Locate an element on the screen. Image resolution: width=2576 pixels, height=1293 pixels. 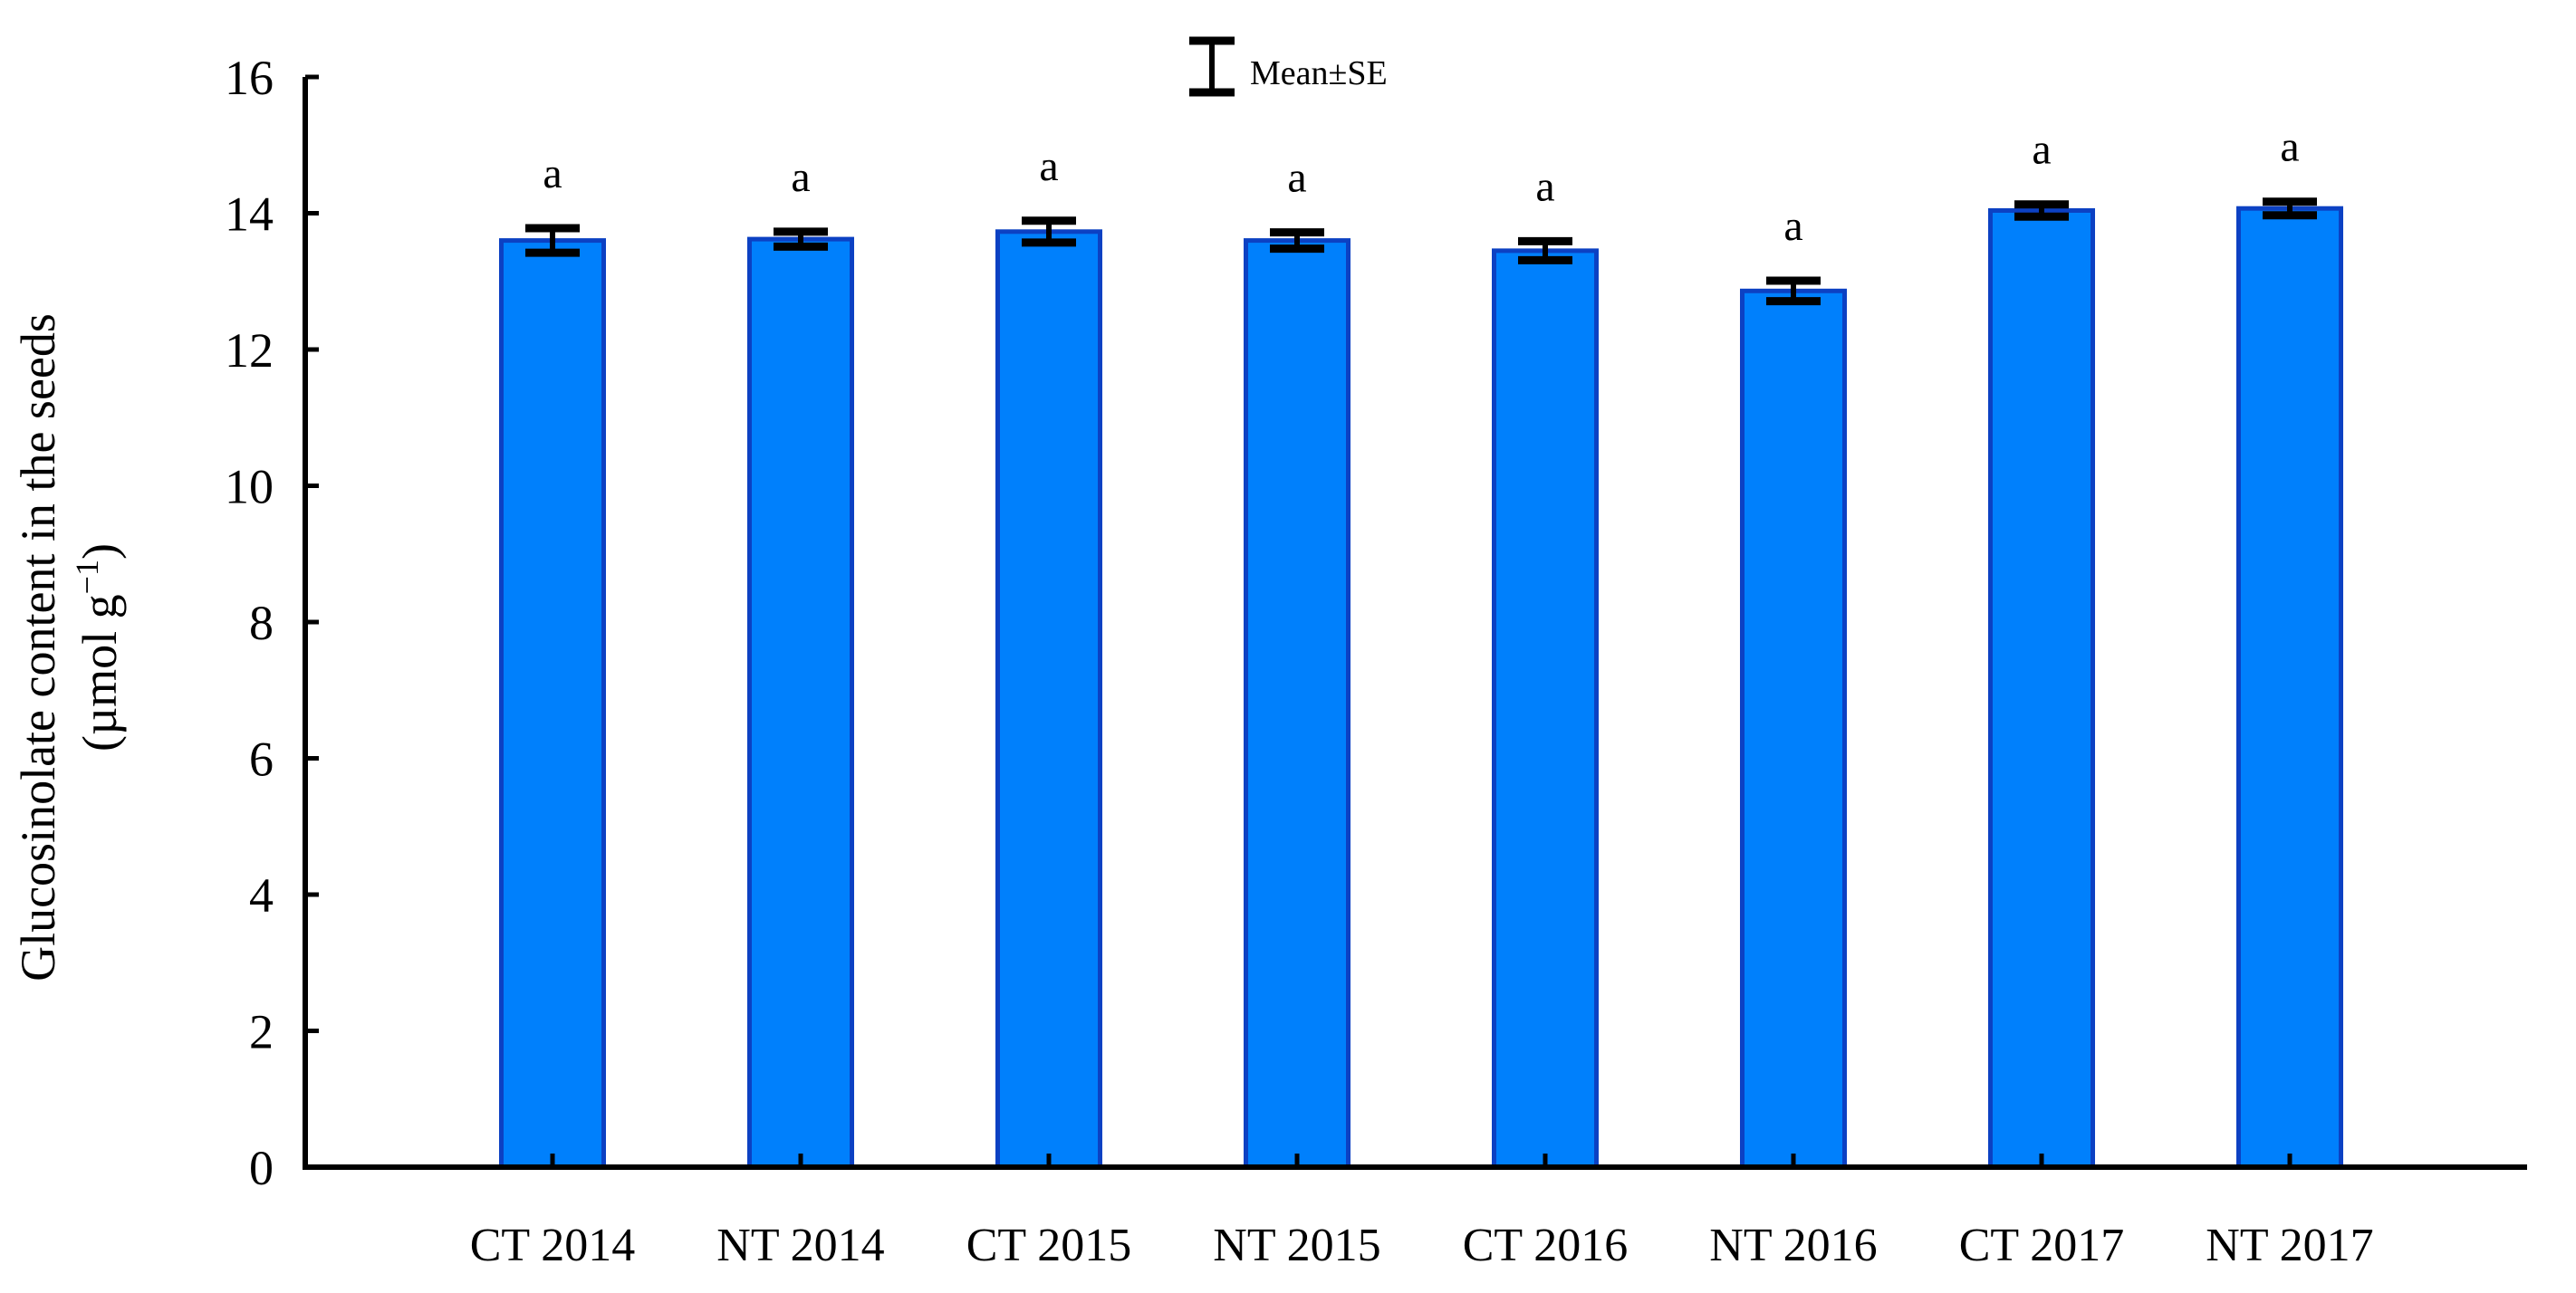
bar-nt-2014 is located at coordinates (800, 703).